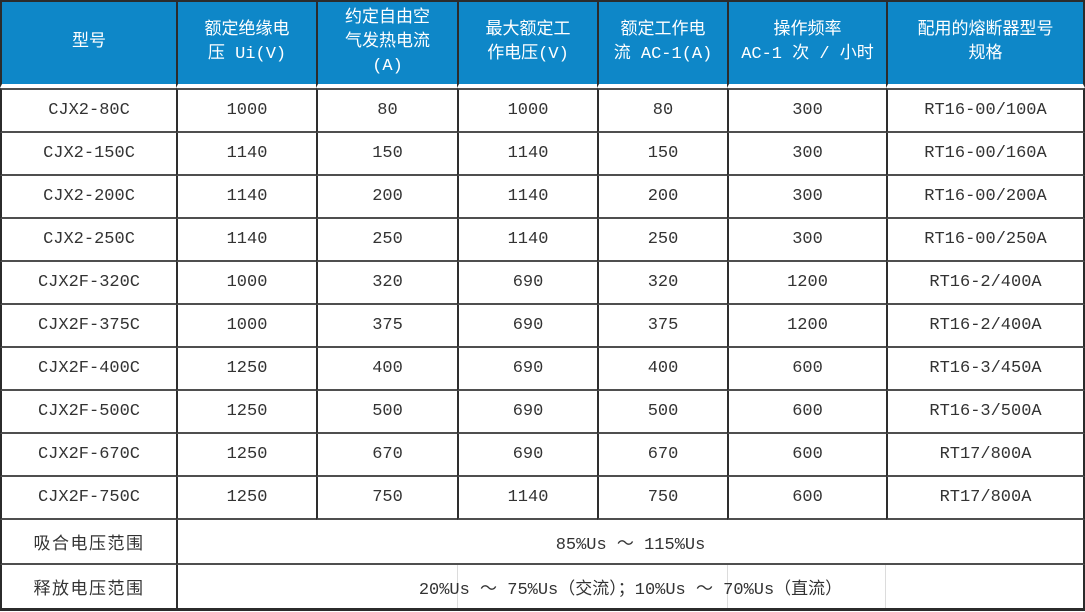  Describe the element at coordinates (88, 588) in the screenshot. I see `release-voltage-label: 释放电压范围` at that location.